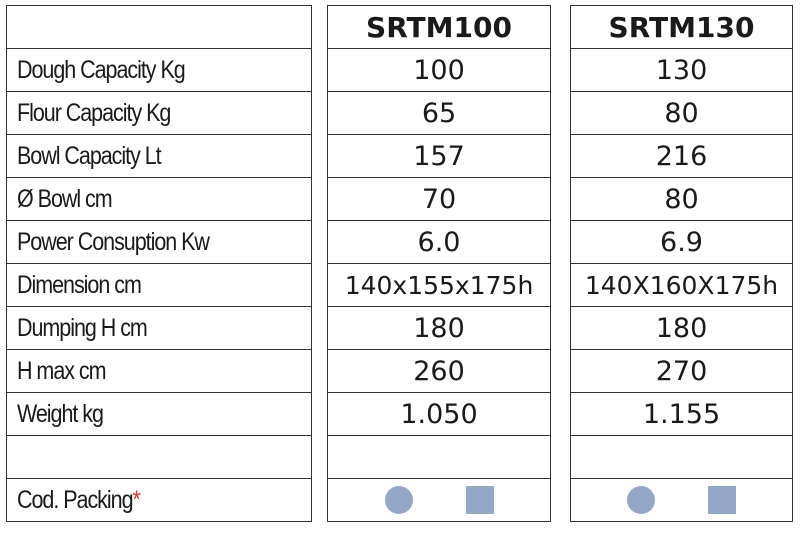  Describe the element at coordinates (439, 414) in the screenshot. I see `value-cell: 1.050` at that location.